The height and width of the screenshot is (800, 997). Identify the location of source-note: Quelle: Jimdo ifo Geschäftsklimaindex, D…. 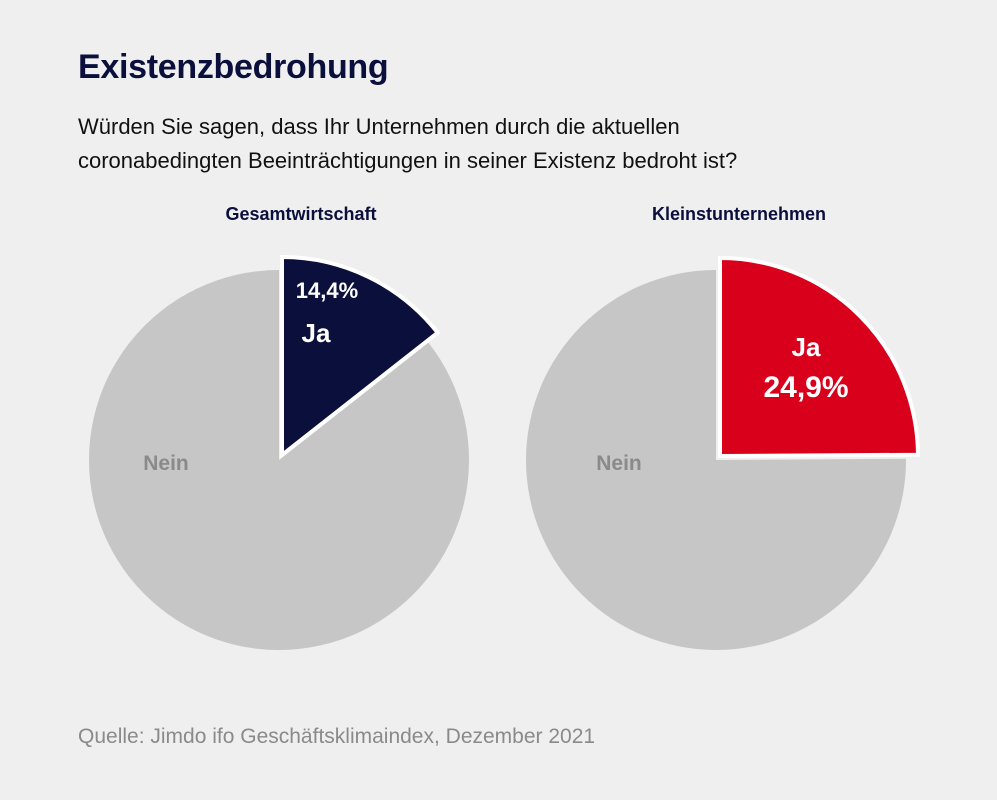
(337, 736).